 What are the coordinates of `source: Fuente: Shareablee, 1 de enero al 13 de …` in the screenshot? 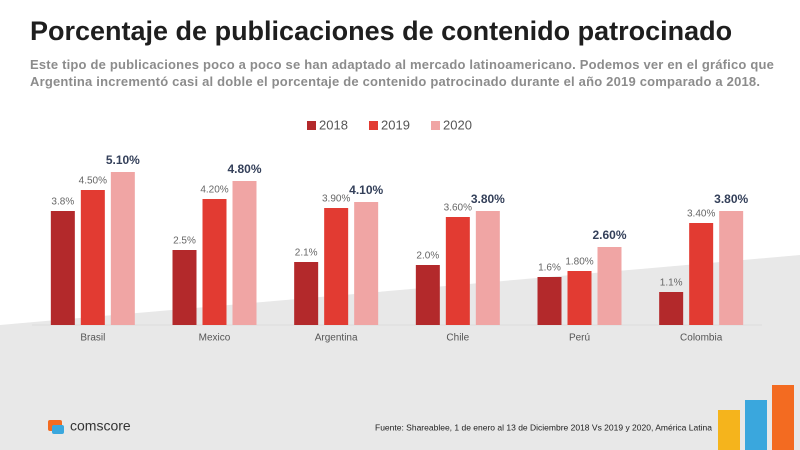 It's located at (543, 427).